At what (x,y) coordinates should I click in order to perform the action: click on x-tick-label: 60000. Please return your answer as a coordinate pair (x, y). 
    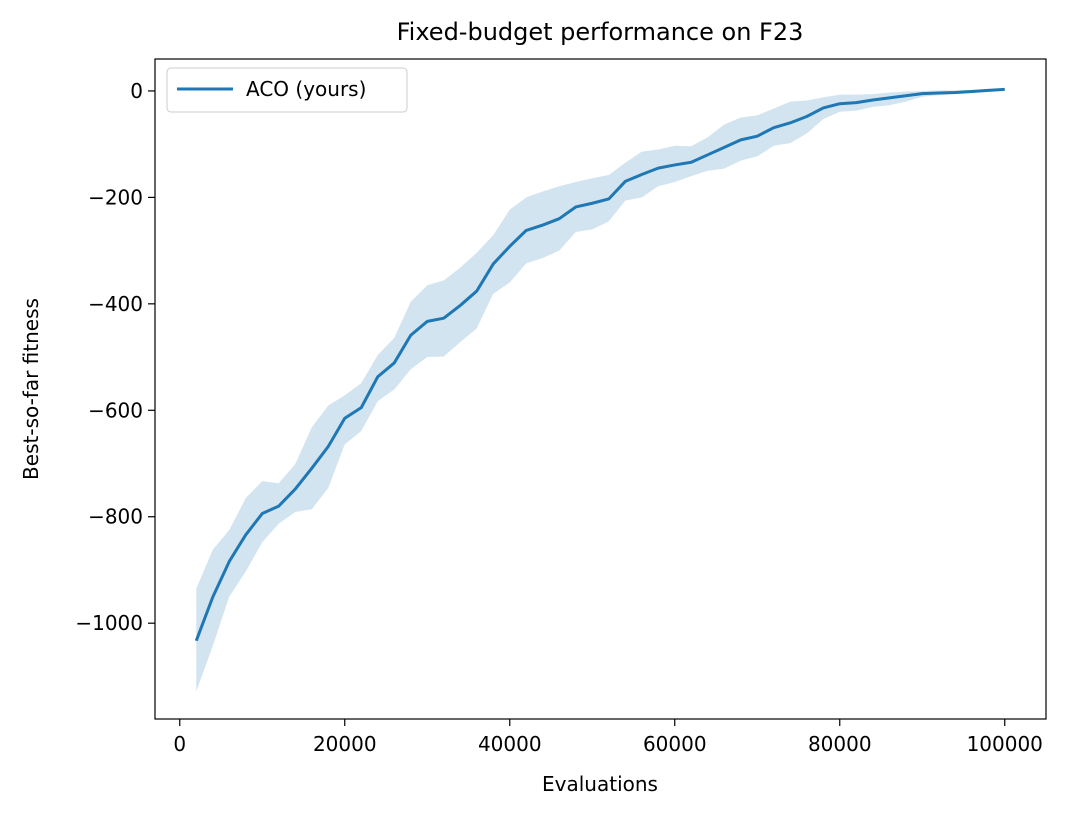
    Looking at the image, I should click on (675, 744).